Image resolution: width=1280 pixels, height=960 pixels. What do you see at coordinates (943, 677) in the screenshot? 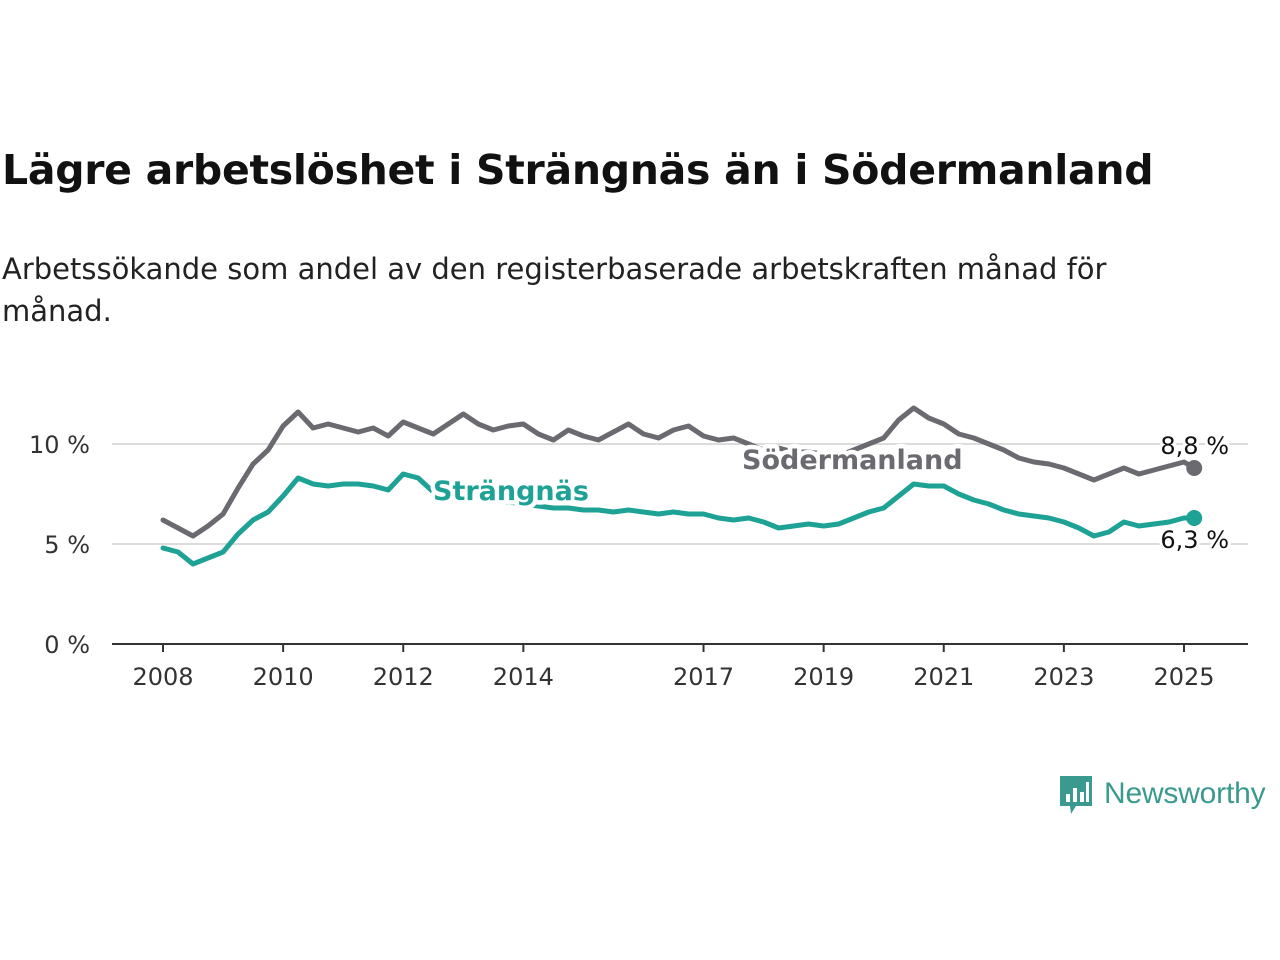
I see `x-tick-label: 2021` at bounding box center [943, 677].